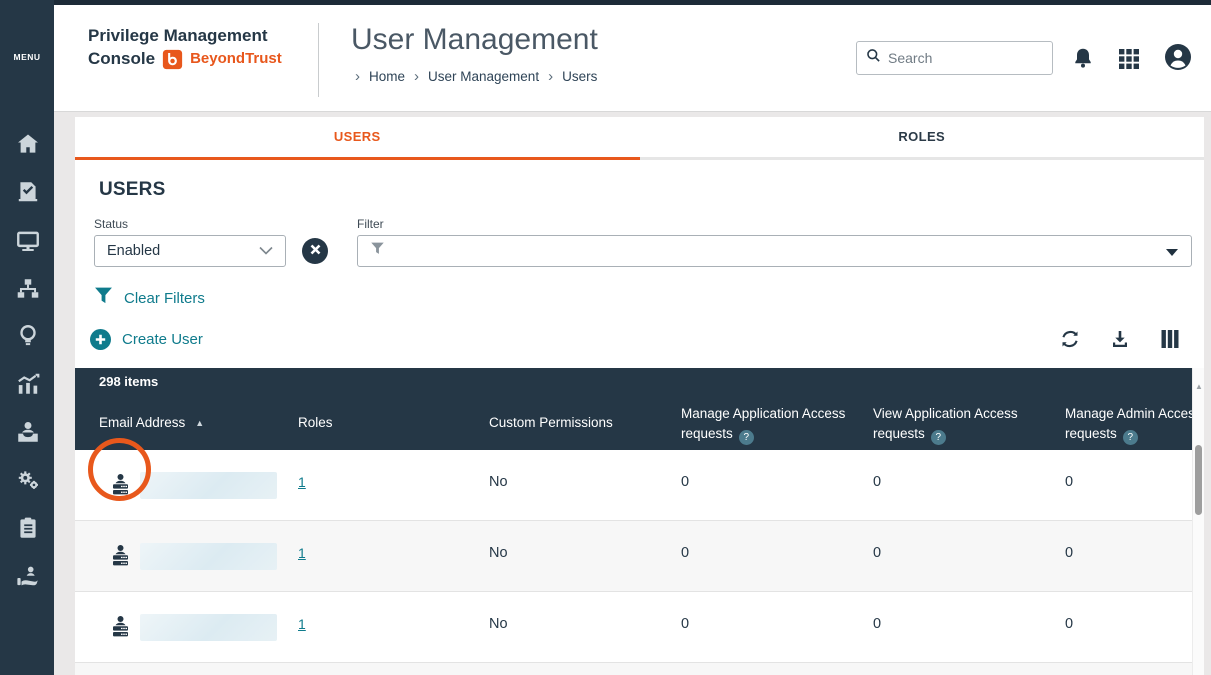  What do you see at coordinates (633, 669) in the screenshot?
I see `table-row-partial` at bounding box center [633, 669].